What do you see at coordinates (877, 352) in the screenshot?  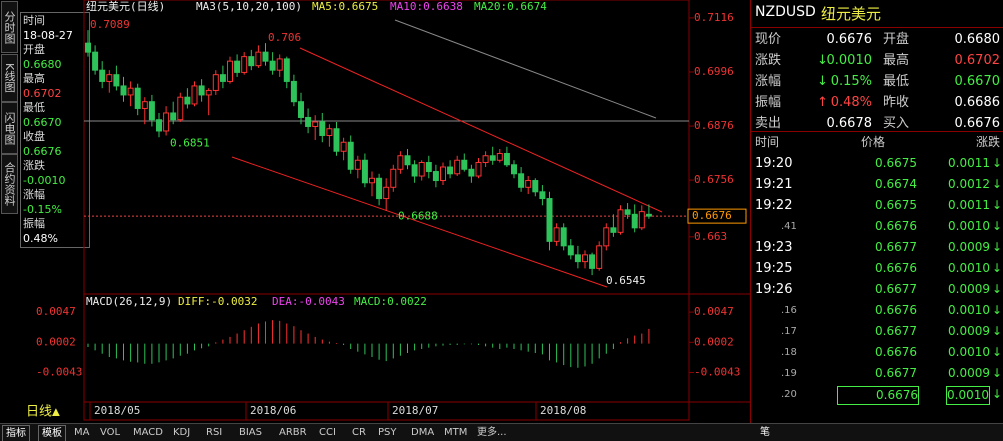 I see `trade-row: .18 0.6676 0.0010 ↓` at bounding box center [877, 352].